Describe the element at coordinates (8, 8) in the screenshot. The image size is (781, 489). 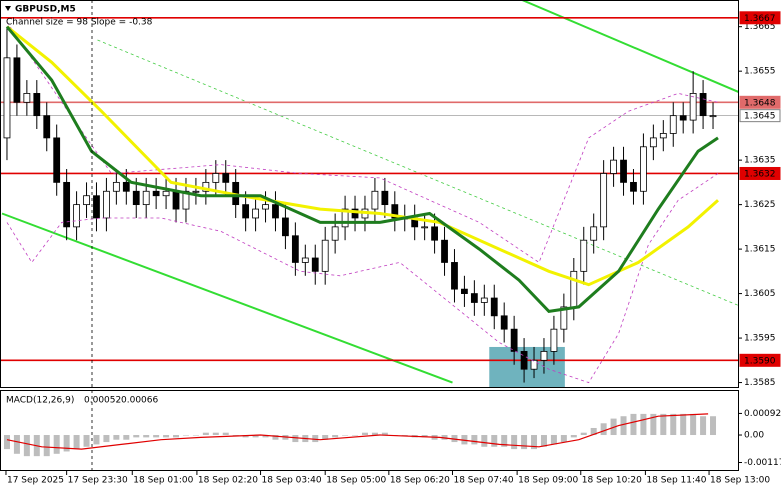
I see `menu-triangle` at that location.